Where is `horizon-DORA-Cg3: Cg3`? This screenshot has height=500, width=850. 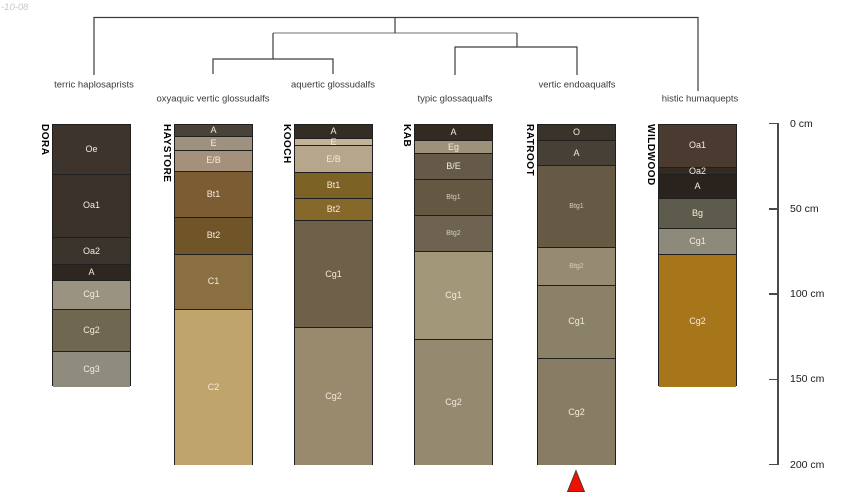
horizon-DORA-Cg3: Cg3 is located at coordinates (91, 369).